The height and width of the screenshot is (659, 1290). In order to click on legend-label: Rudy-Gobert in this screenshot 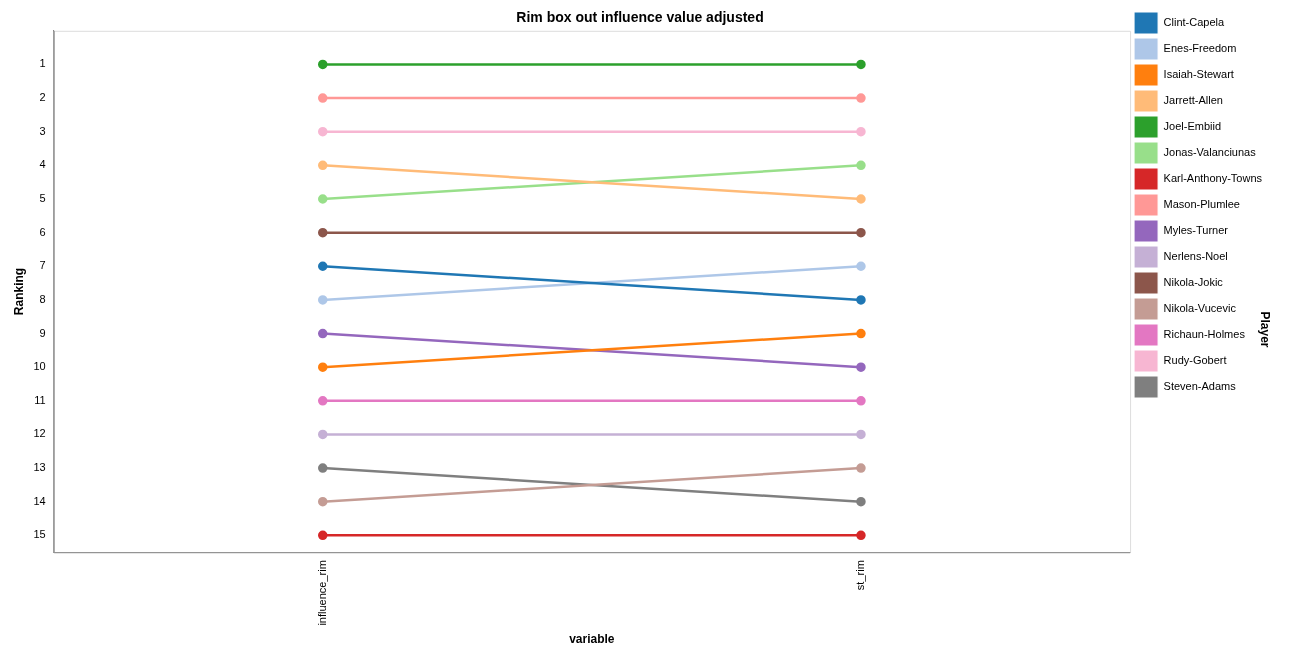, I will do `click(1195, 360)`.